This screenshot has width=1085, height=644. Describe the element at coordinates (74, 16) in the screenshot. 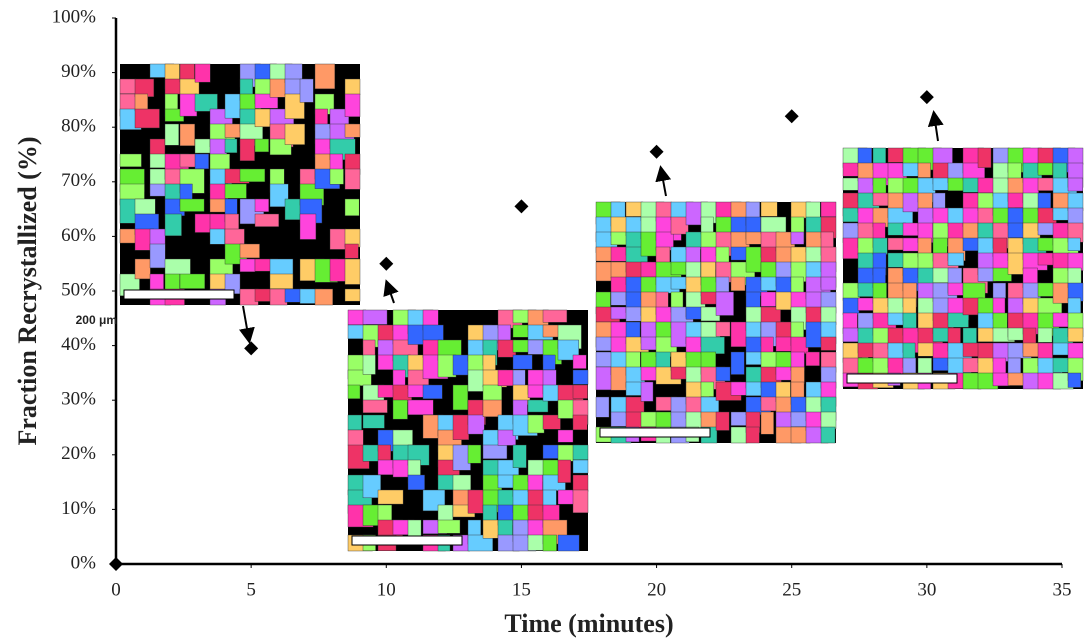

I see `y-tick-label: 100%` at that location.